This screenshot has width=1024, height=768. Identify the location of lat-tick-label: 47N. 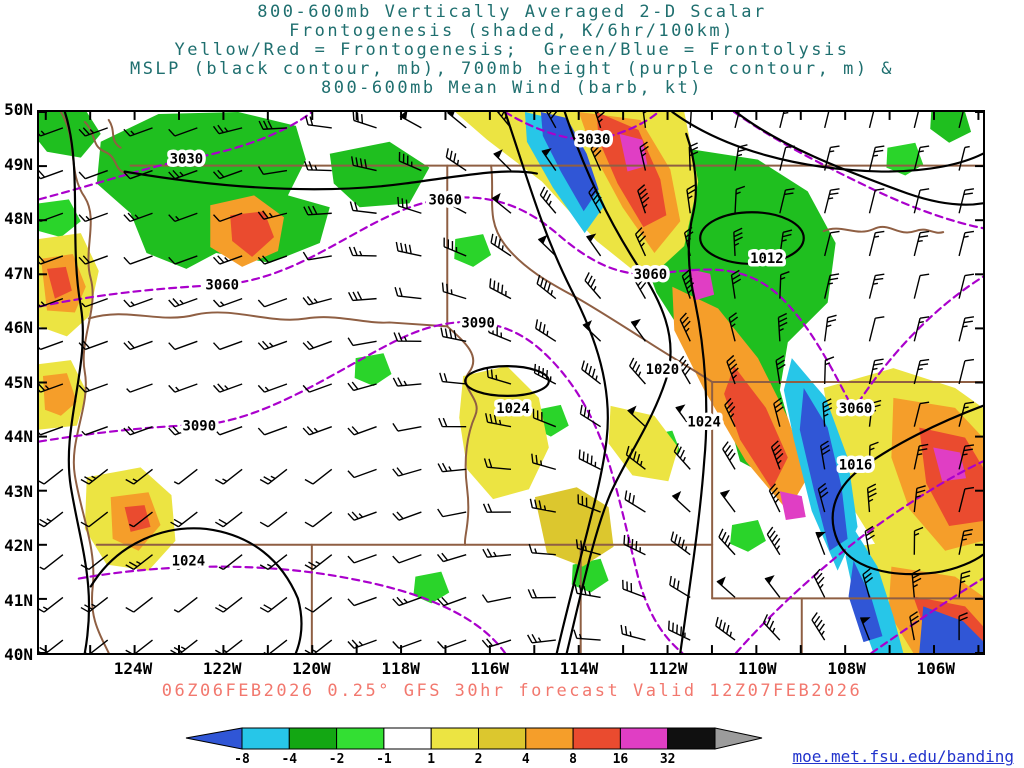
(18, 273).